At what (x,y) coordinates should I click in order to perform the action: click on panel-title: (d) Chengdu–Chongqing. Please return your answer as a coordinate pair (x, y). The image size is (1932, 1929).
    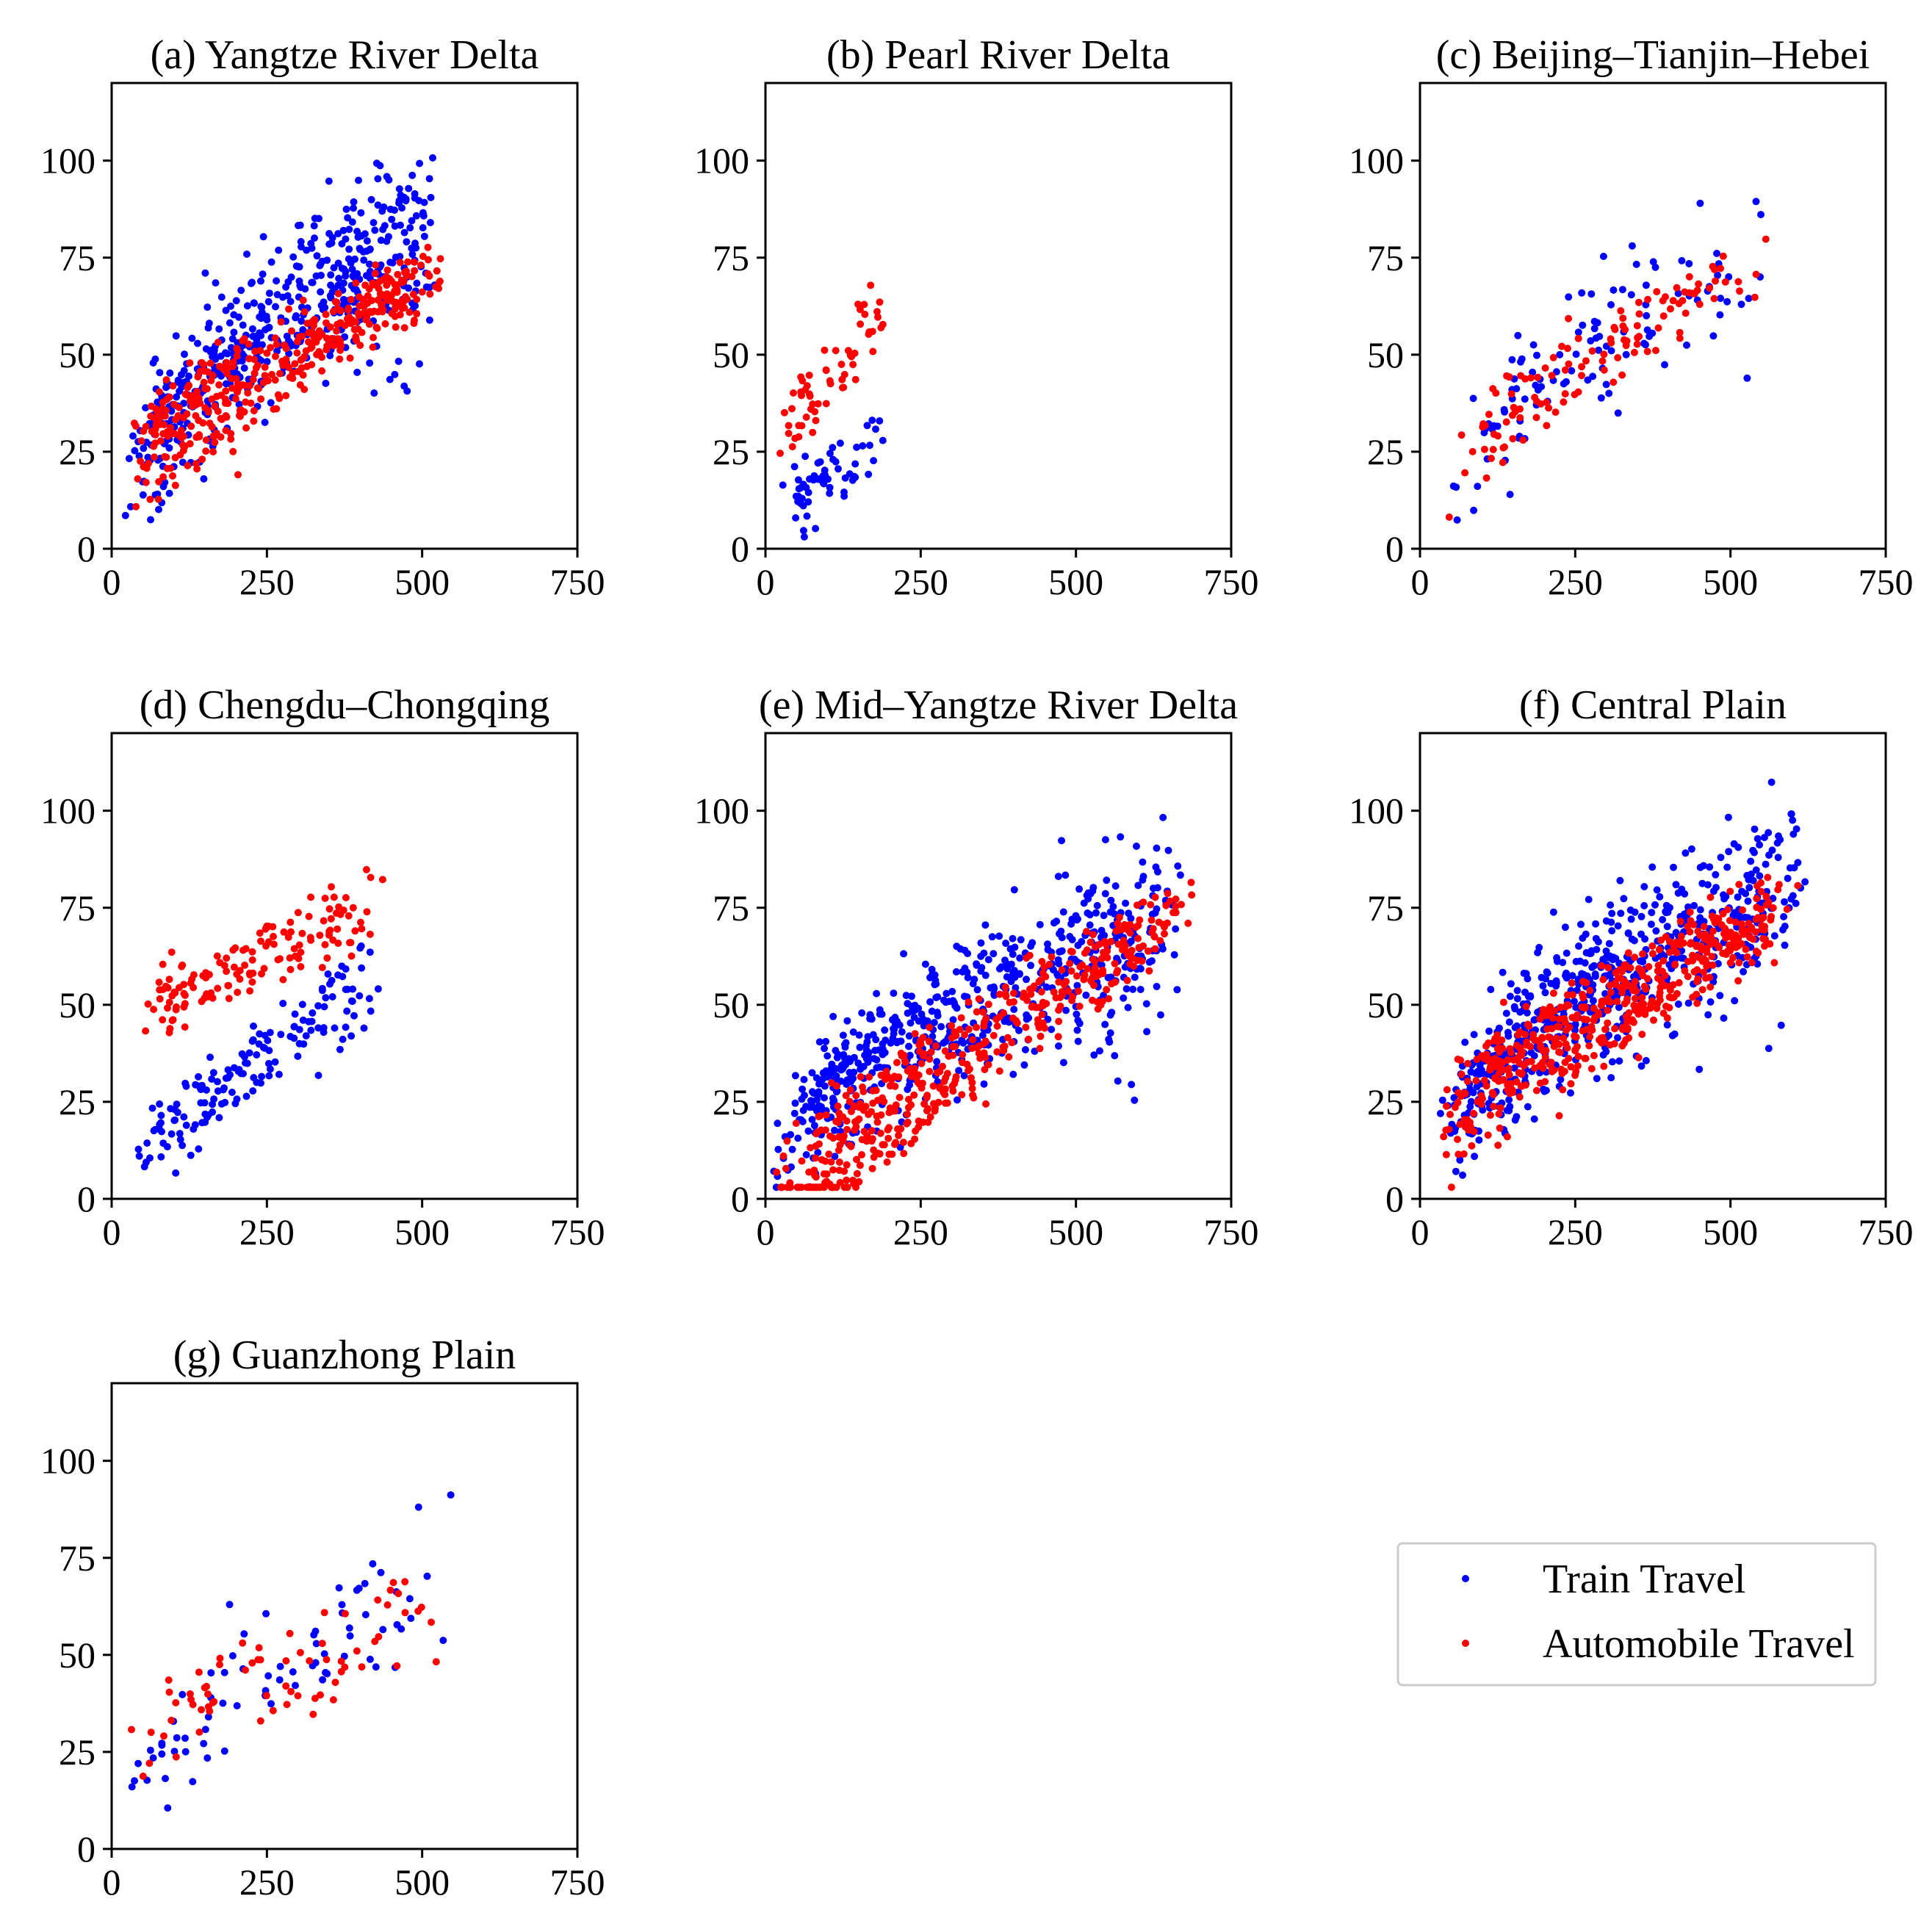
    Looking at the image, I should click on (344, 705).